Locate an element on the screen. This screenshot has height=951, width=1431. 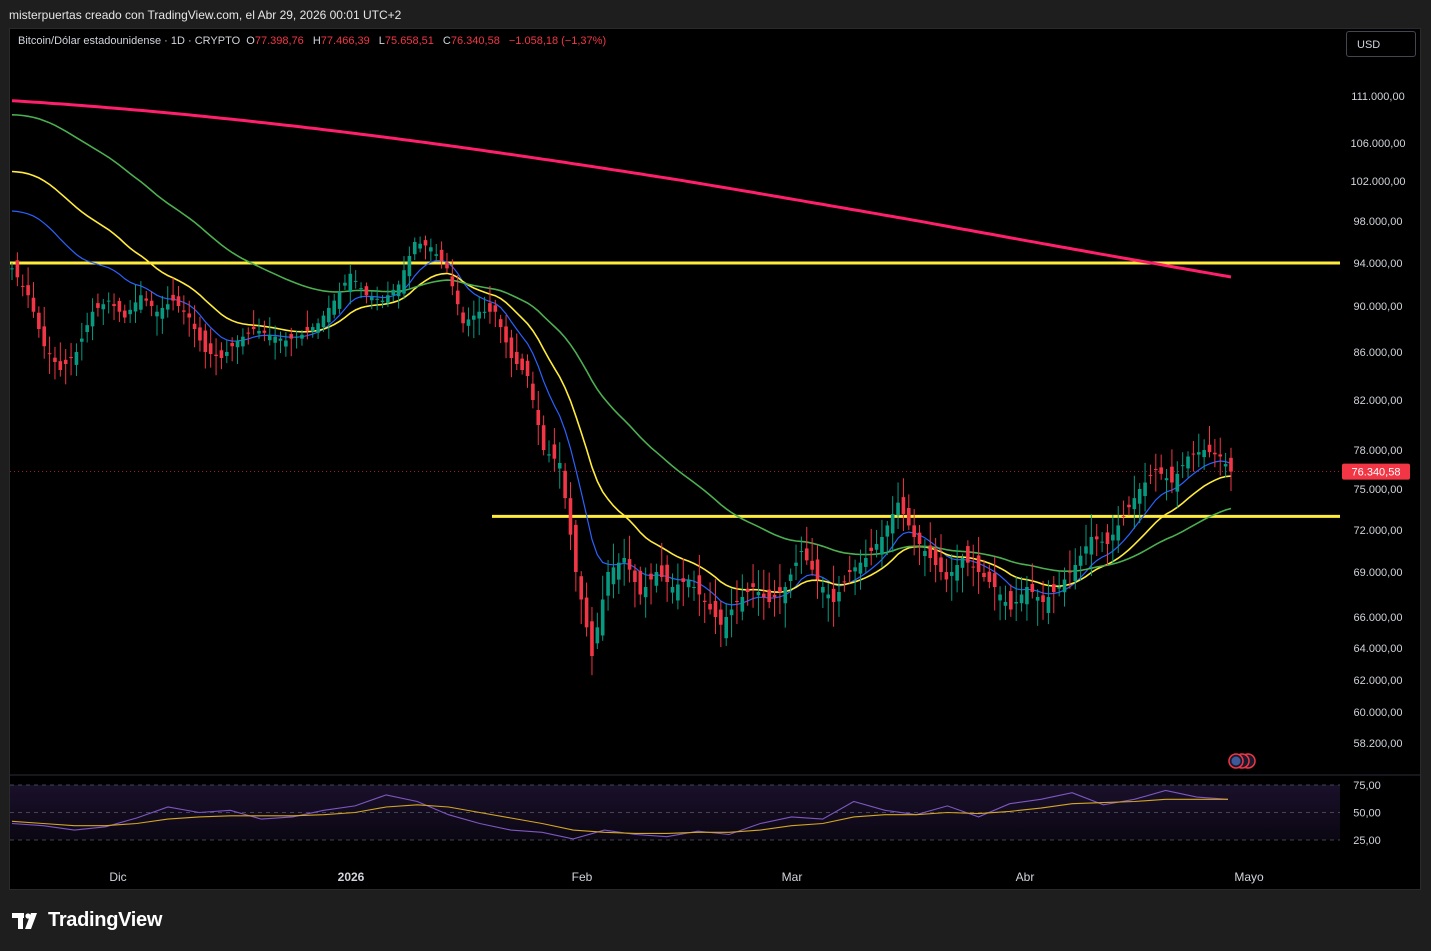
brand-name: TradingView is located at coordinates (105, 920).